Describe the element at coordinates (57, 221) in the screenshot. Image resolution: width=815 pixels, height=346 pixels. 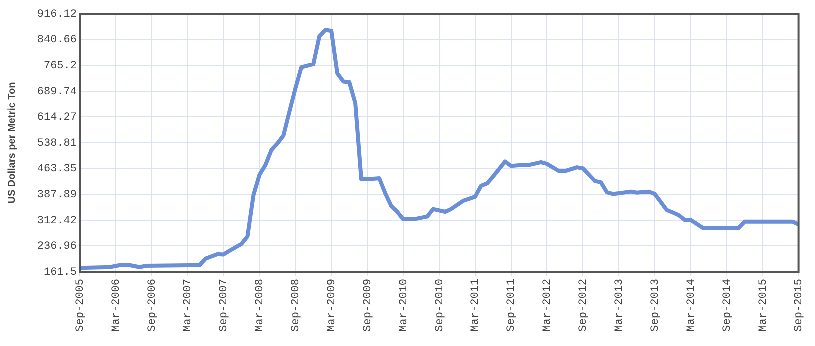
I see `y-tick-label: 312.42` at that location.